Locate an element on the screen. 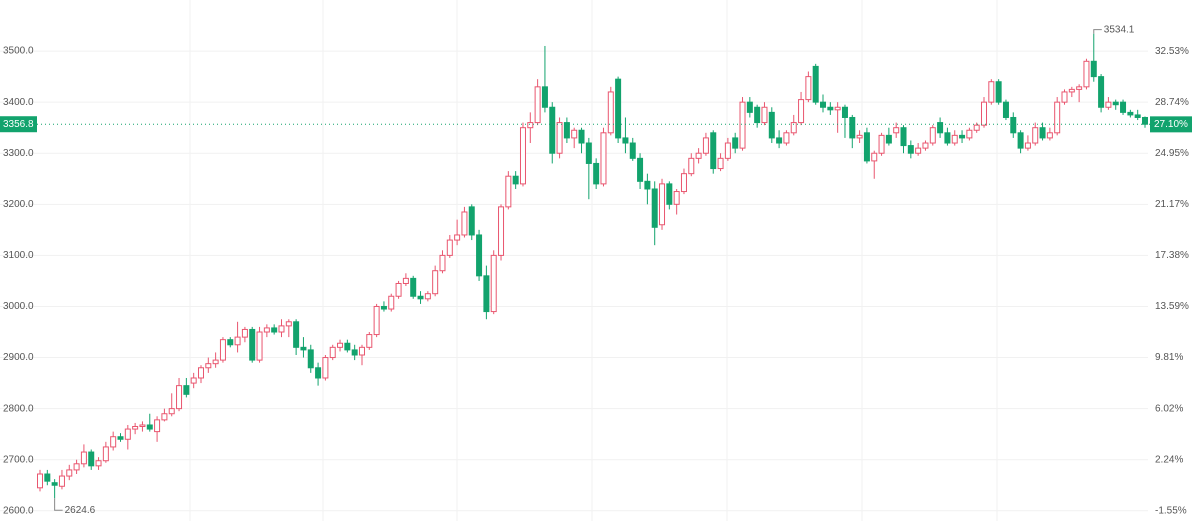 The width and height of the screenshot is (1200, 521). y2-tick-label: 9.81% is located at coordinates (1169, 357).